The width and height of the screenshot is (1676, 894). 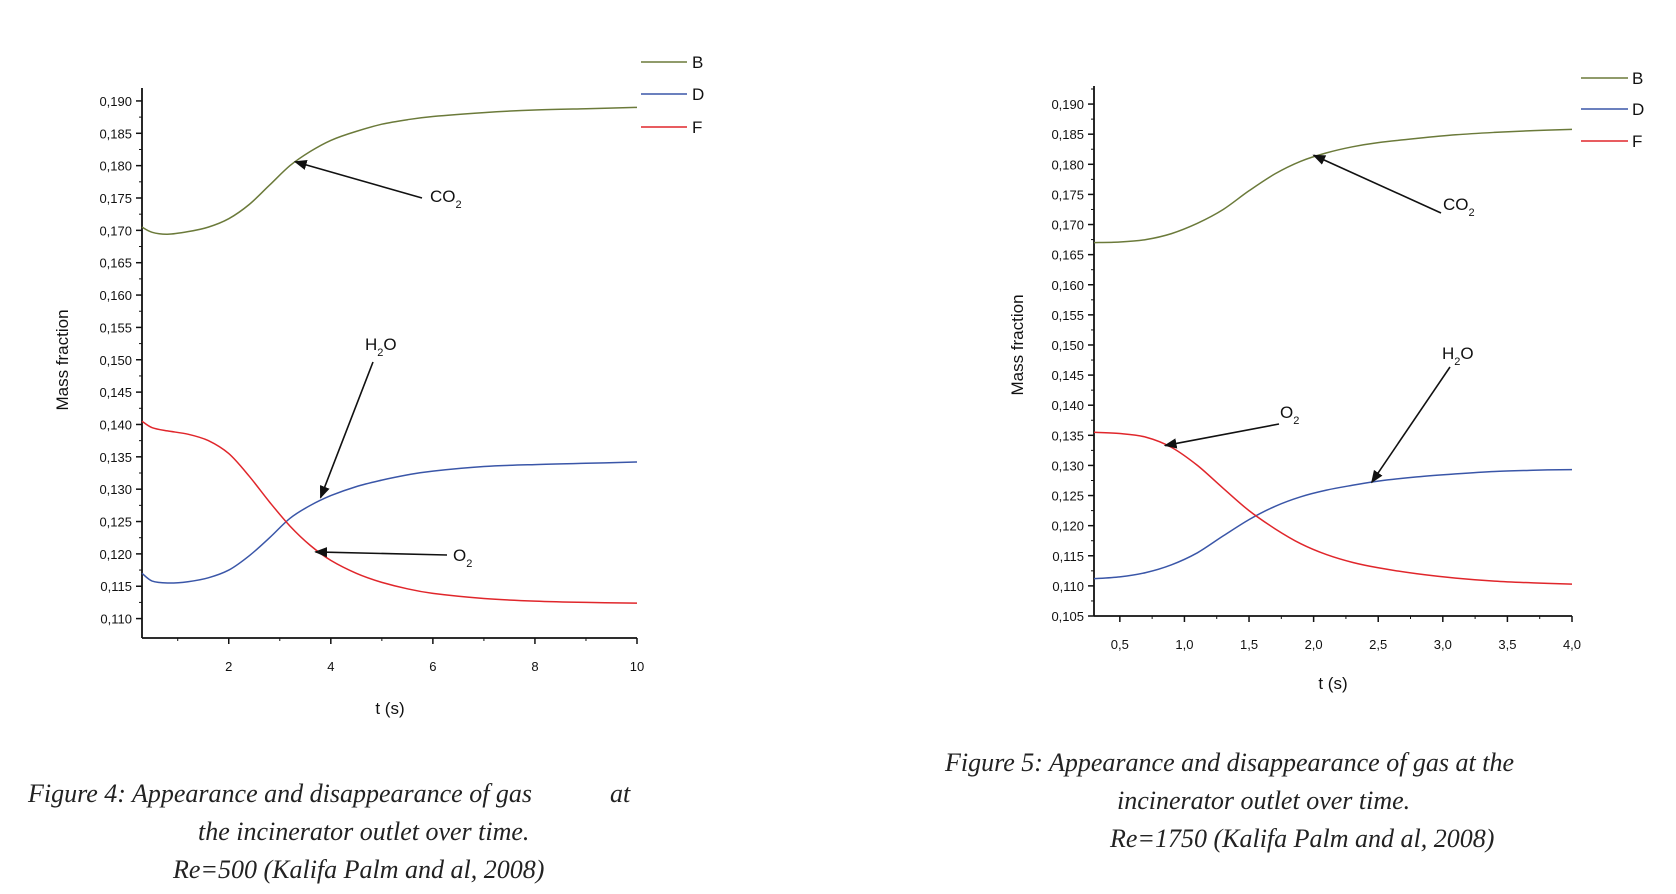 I want to click on x-tick-label: 10, so click(x=637, y=666).